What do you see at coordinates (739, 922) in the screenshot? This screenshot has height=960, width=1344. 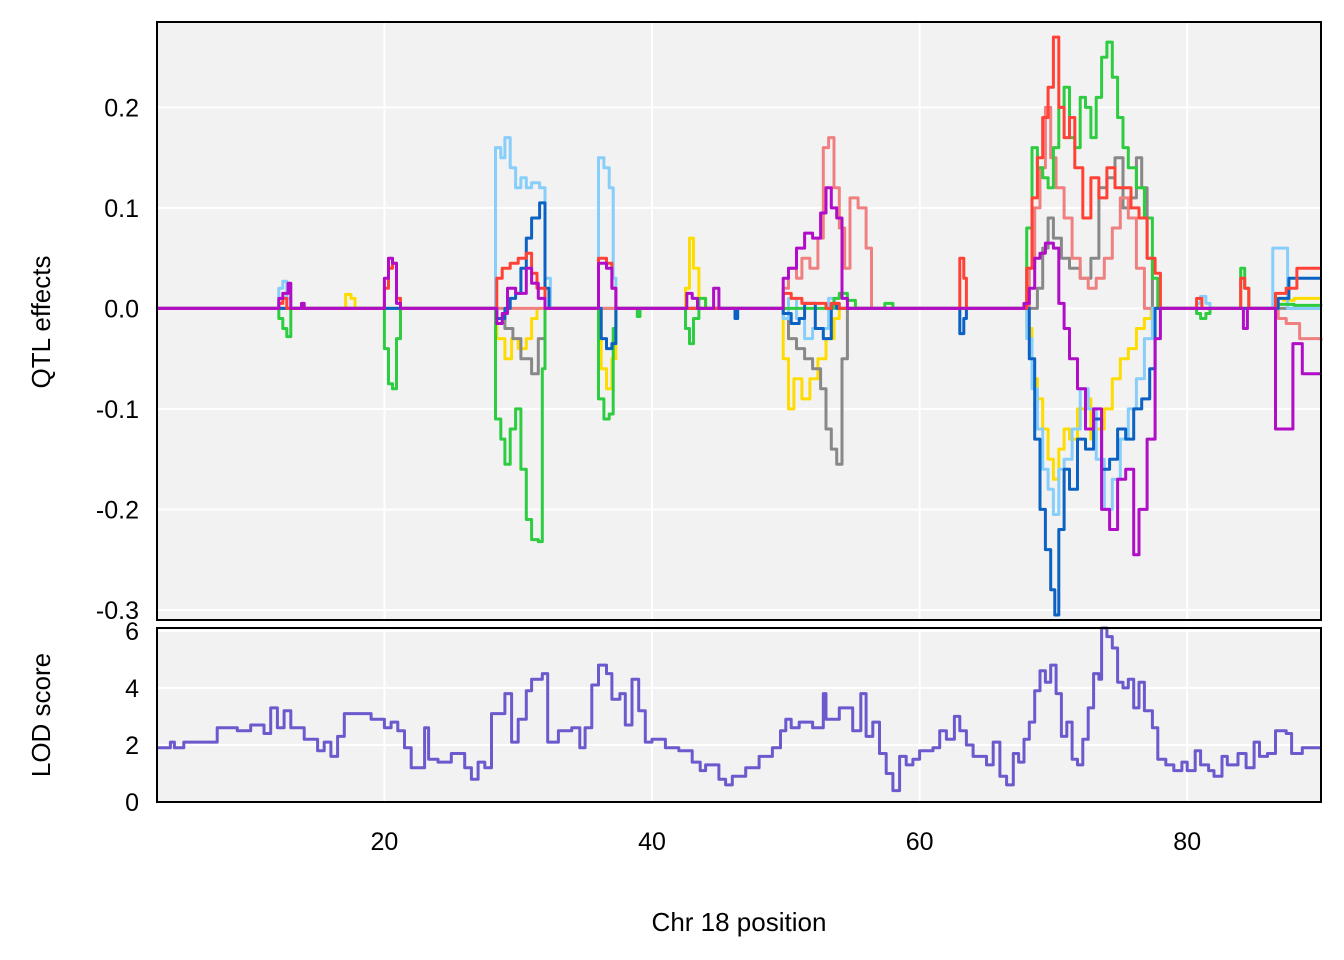 I see `x-axis-title: Chr 18 position` at bounding box center [739, 922].